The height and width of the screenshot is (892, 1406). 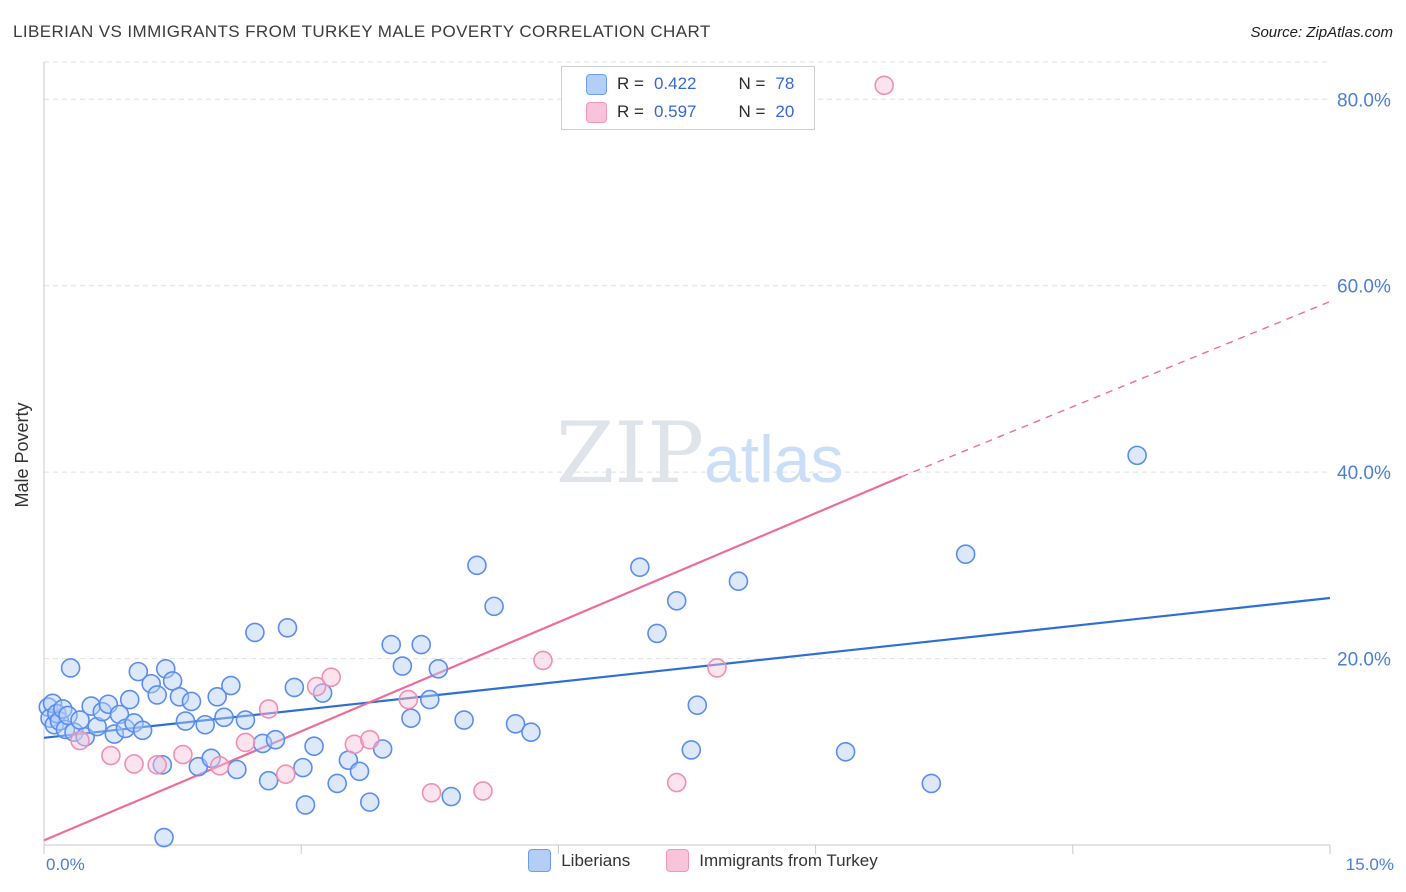 I want to click on r-value: 0.597, so click(x=675, y=111).